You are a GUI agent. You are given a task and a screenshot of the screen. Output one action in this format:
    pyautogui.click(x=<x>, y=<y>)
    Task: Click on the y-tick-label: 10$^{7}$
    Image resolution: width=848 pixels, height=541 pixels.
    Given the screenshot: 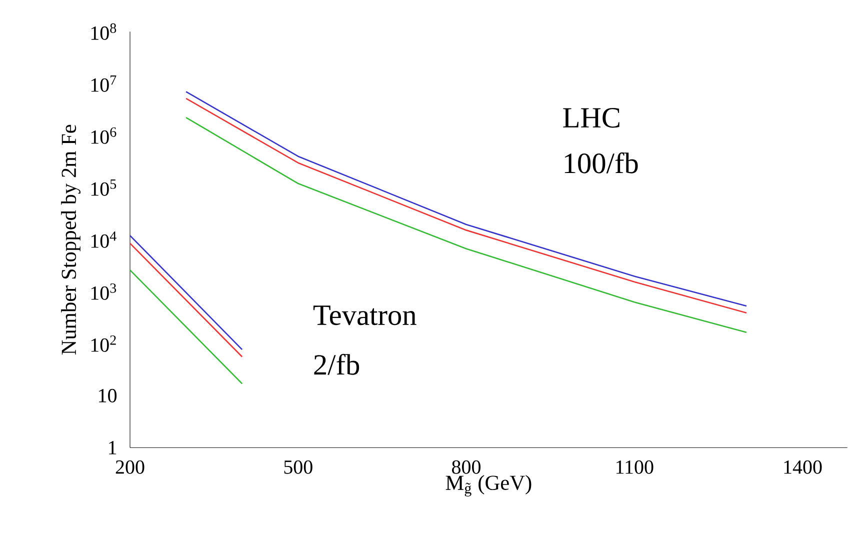 What is the action you would take?
    pyautogui.click(x=103, y=84)
    